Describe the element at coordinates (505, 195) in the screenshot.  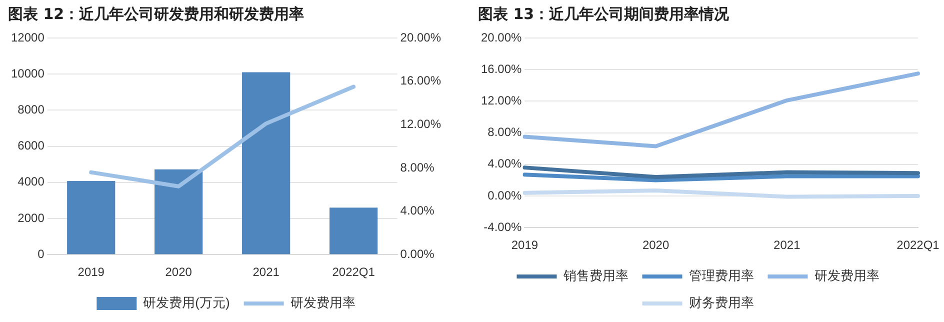
I see `y-tick-label: 0.00%` at that location.